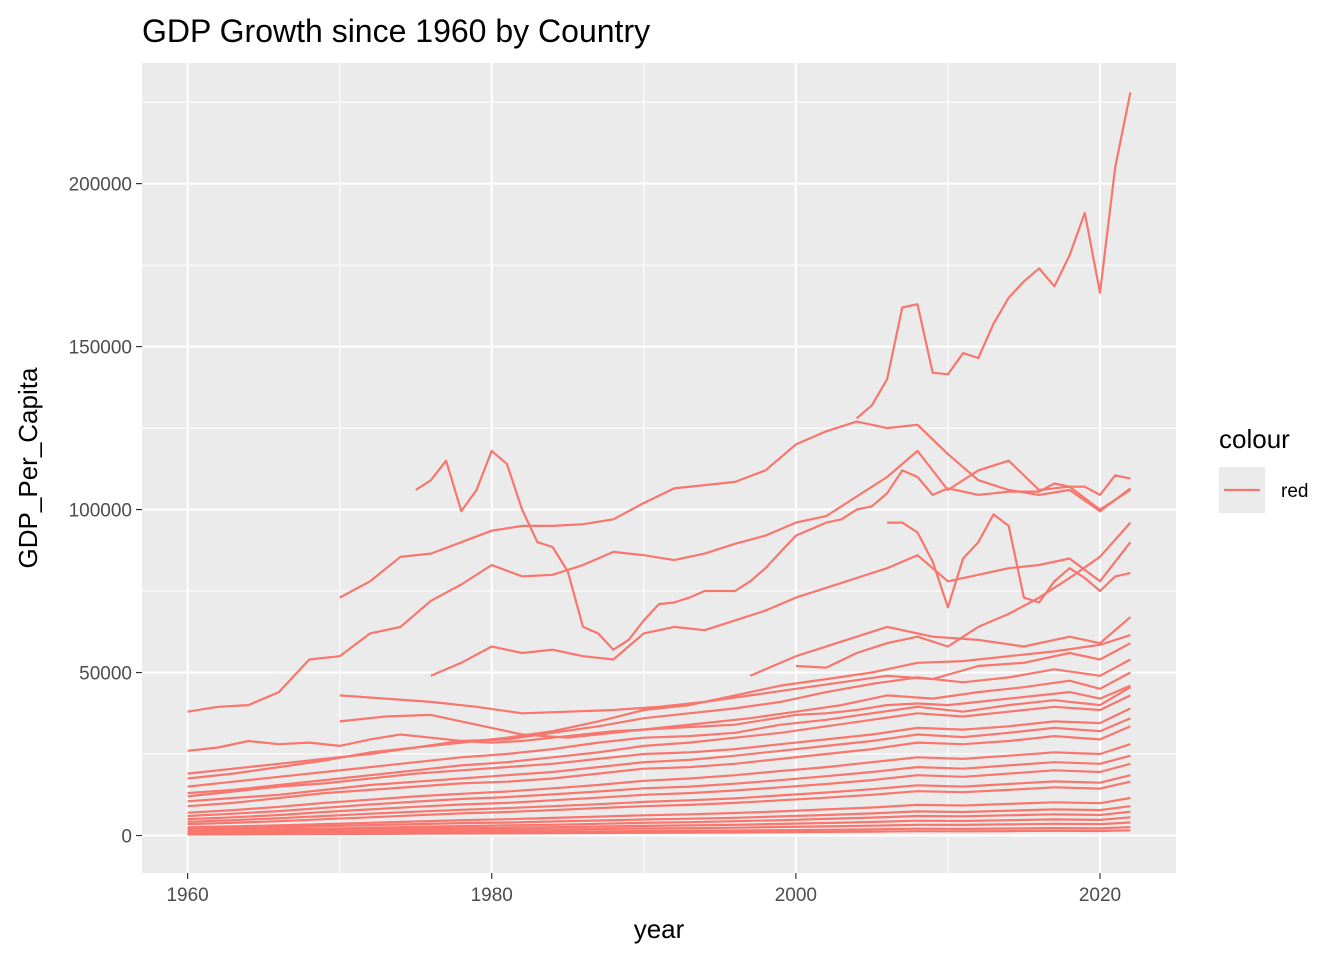 Image resolution: width=1344 pixels, height=960 pixels. Describe the element at coordinates (187, 895) in the screenshot. I see `x-tick-label: 1960` at that location.